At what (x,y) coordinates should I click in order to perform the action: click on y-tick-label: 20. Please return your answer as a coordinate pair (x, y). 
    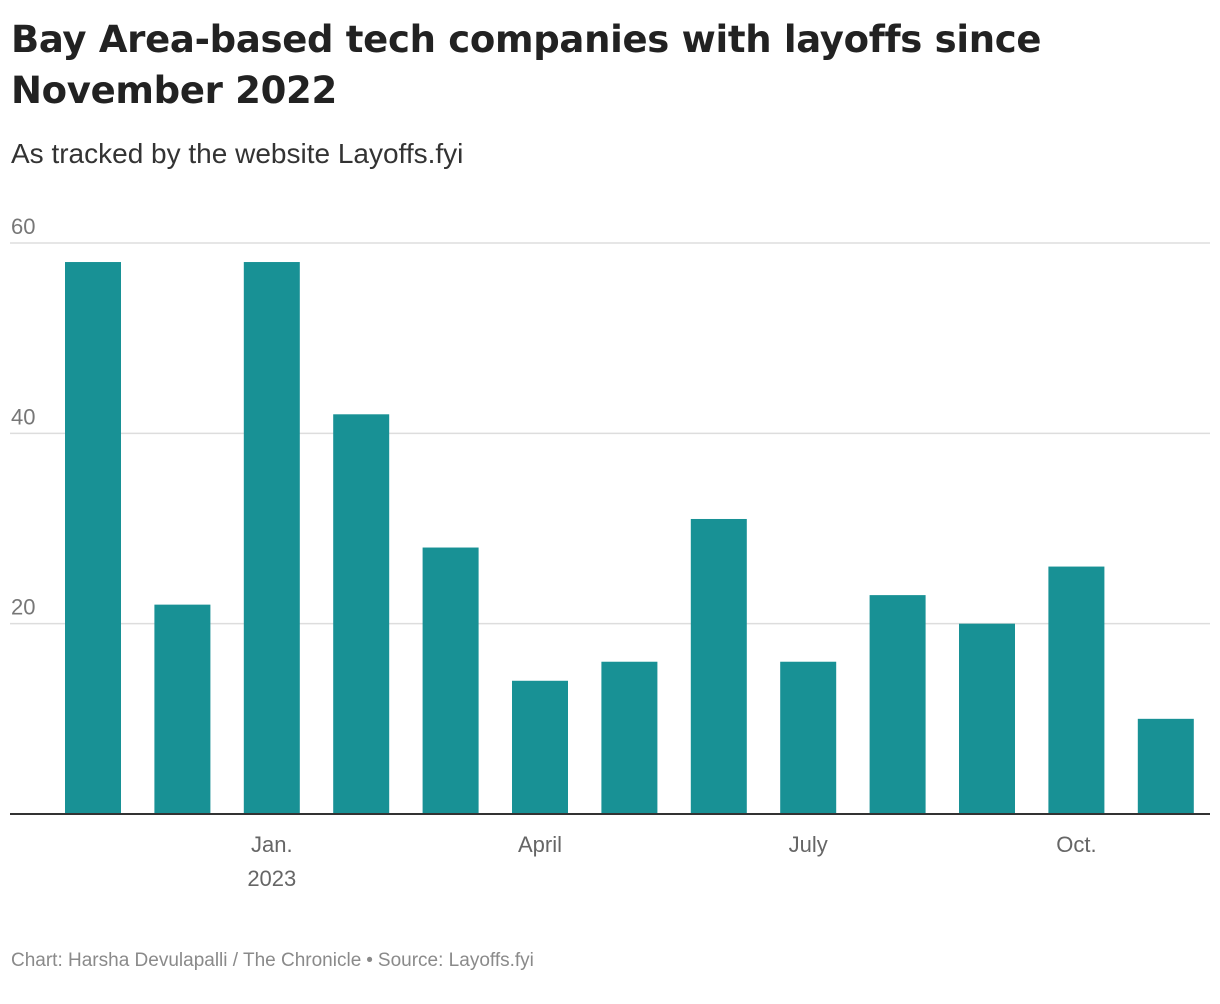
    Looking at the image, I should click on (23, 607).